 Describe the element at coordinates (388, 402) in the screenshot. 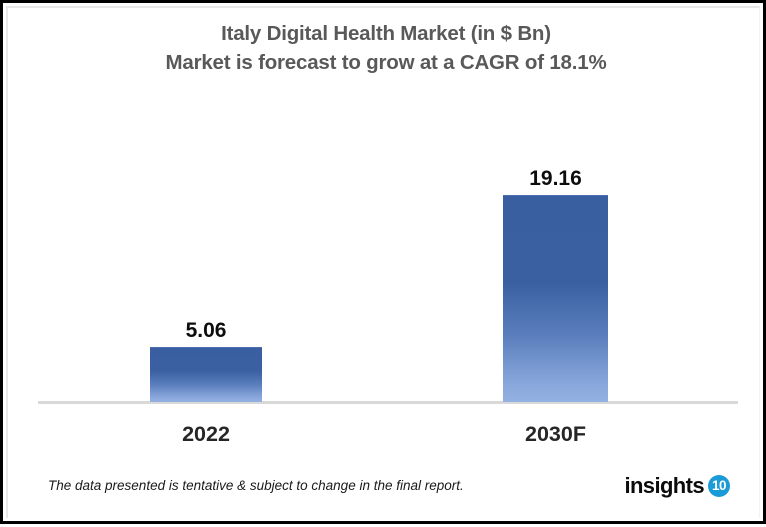

I see `x-axis-line` at that location.